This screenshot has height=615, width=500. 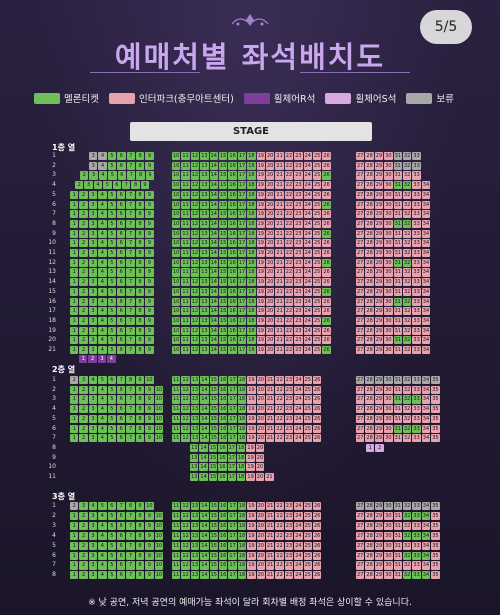 I want to click on seat: 21, so click(x=279, y=311).